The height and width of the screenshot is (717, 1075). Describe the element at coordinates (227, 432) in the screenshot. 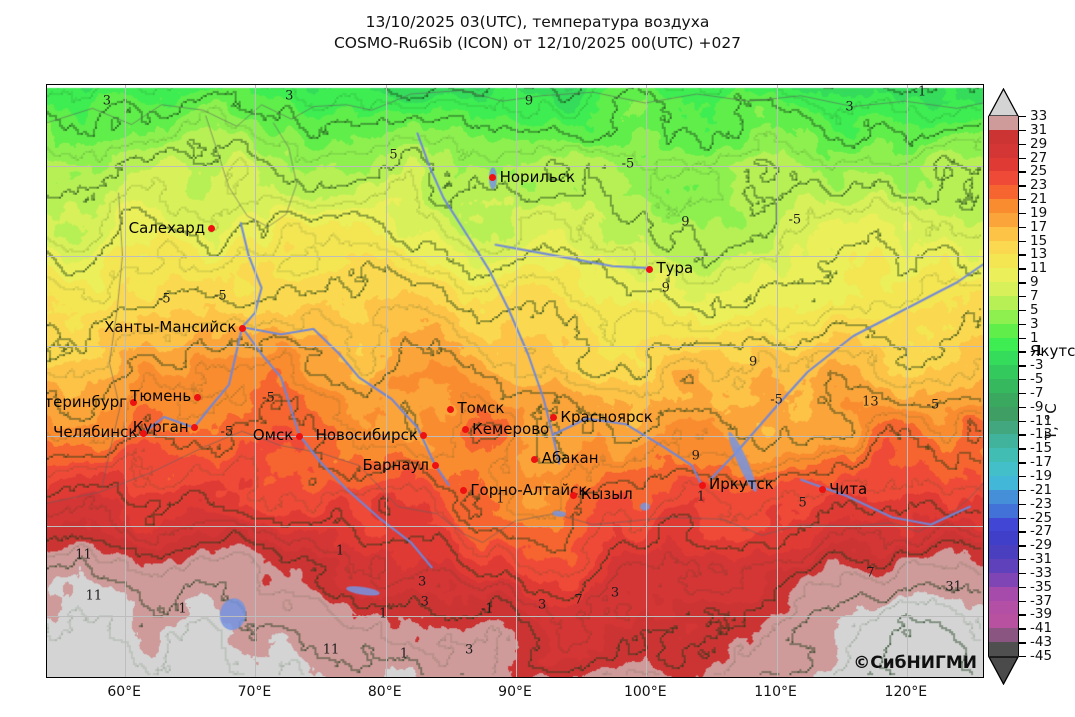

I see `contour-label: -5` at that location.